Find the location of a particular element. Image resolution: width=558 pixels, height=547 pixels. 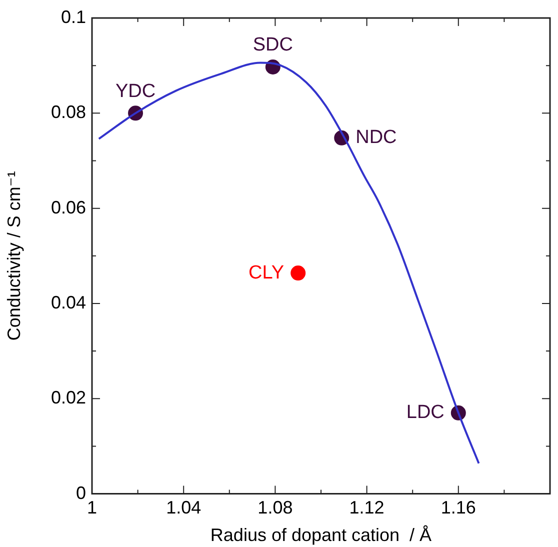

y-axis-title: Conductivity / S cm⁻¹ is located at coordinates (14, 256).